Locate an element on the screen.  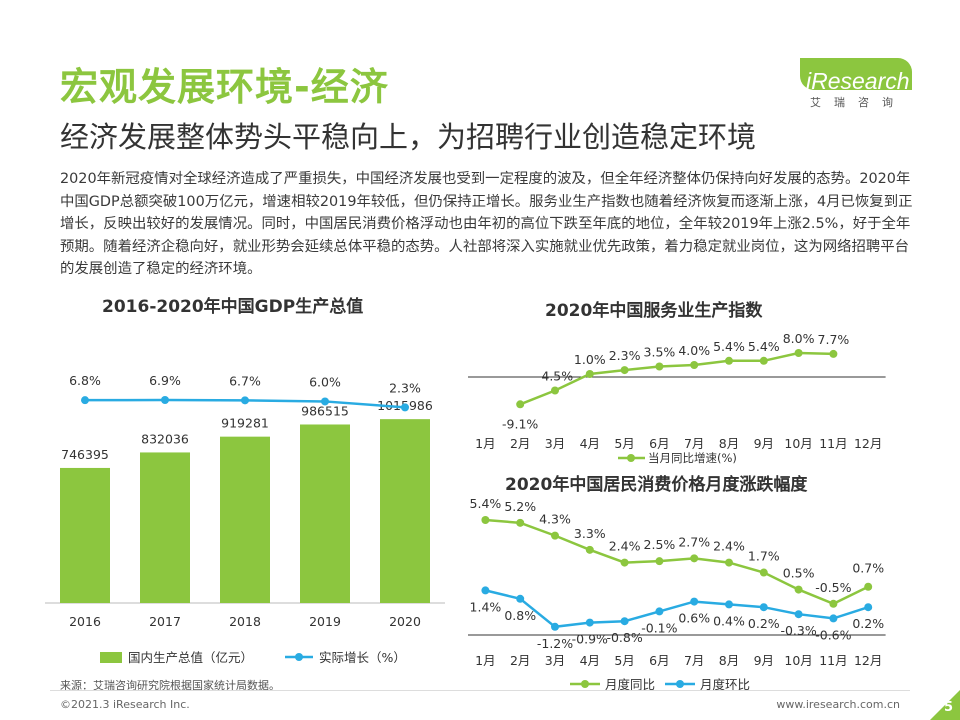
service-legend-marker is located at coordinates (631, 458).